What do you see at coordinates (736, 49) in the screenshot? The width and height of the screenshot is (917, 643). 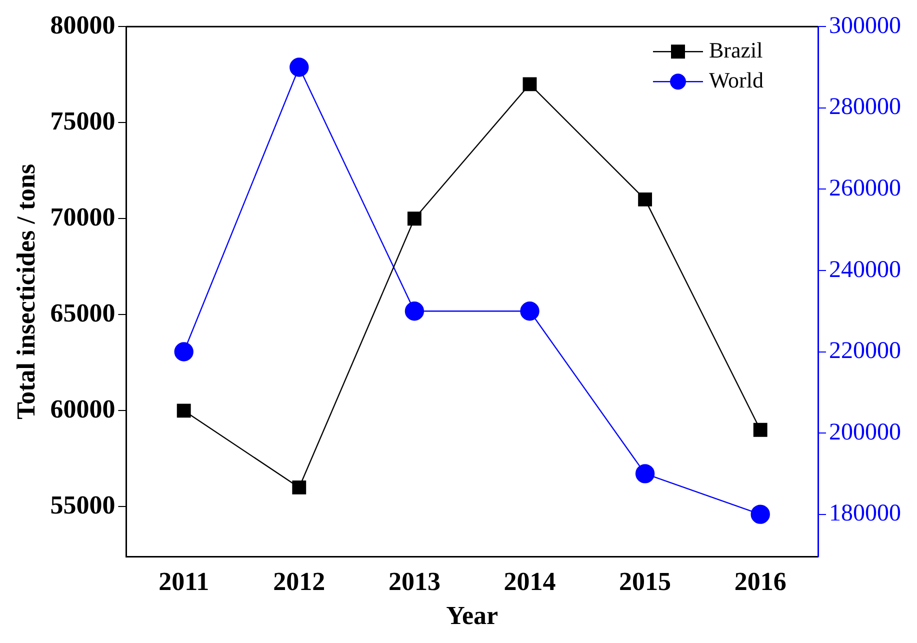 I see `legend-label: Brazil` at bounding box center [736, 49].